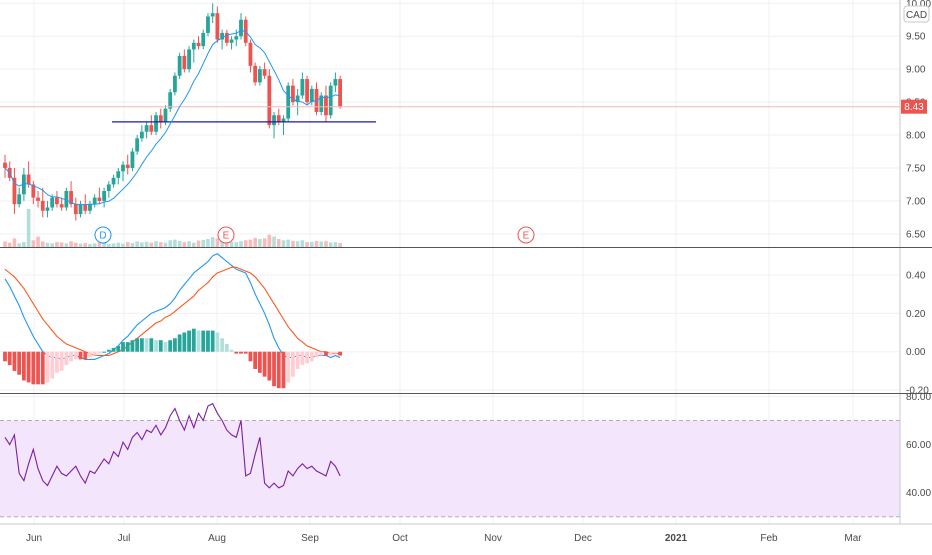  Describe the element at coordinates (172, 306) in the screenshot. I see `macd-line` at that location.